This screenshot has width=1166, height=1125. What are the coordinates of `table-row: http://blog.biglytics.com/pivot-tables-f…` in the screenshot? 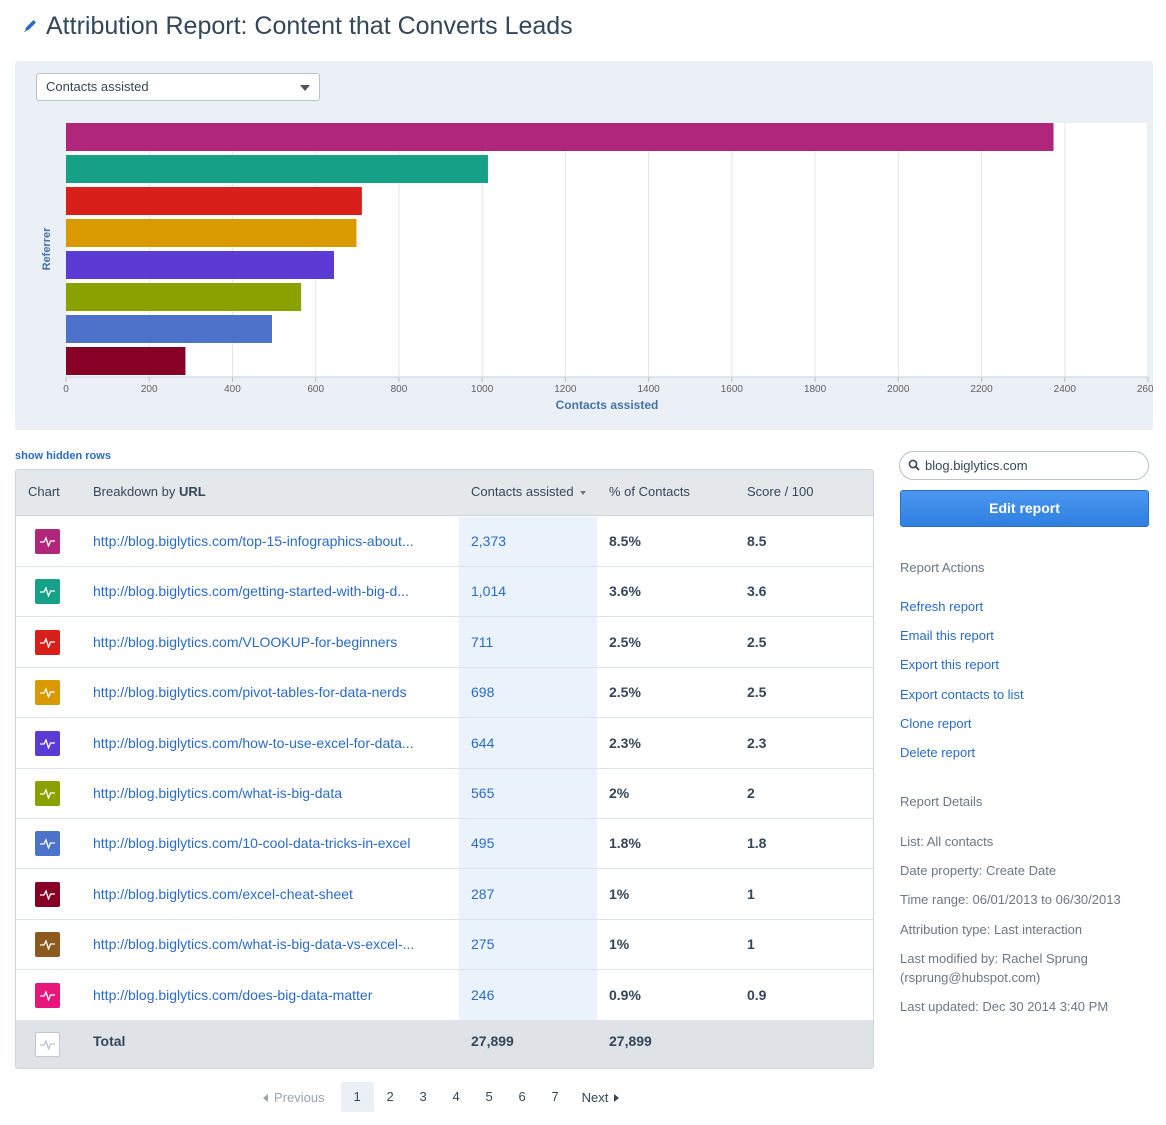 It's located at (444, 693).